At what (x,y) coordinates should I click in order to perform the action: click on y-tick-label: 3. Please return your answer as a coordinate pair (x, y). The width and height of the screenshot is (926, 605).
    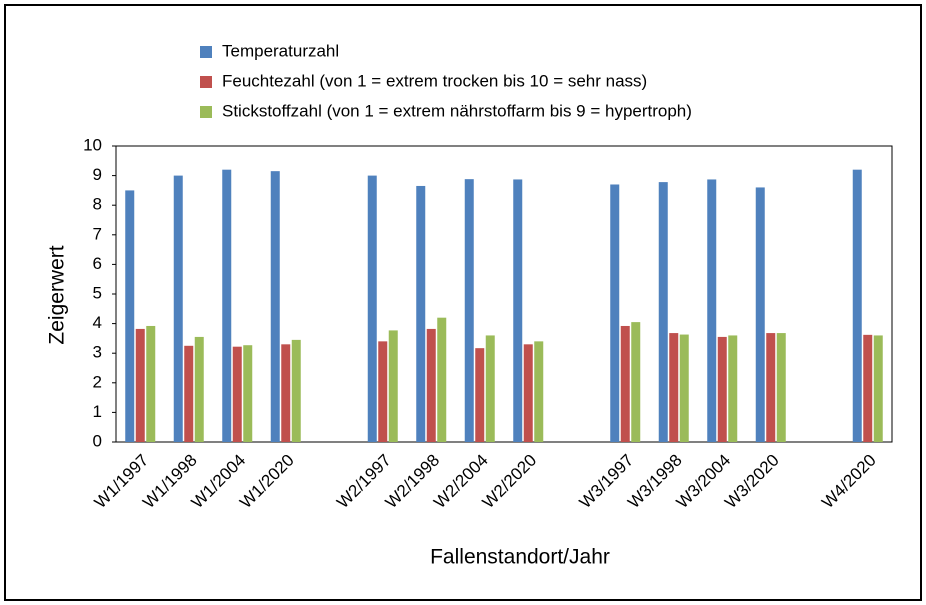
    Looking at the image, I should click on (97, 352).